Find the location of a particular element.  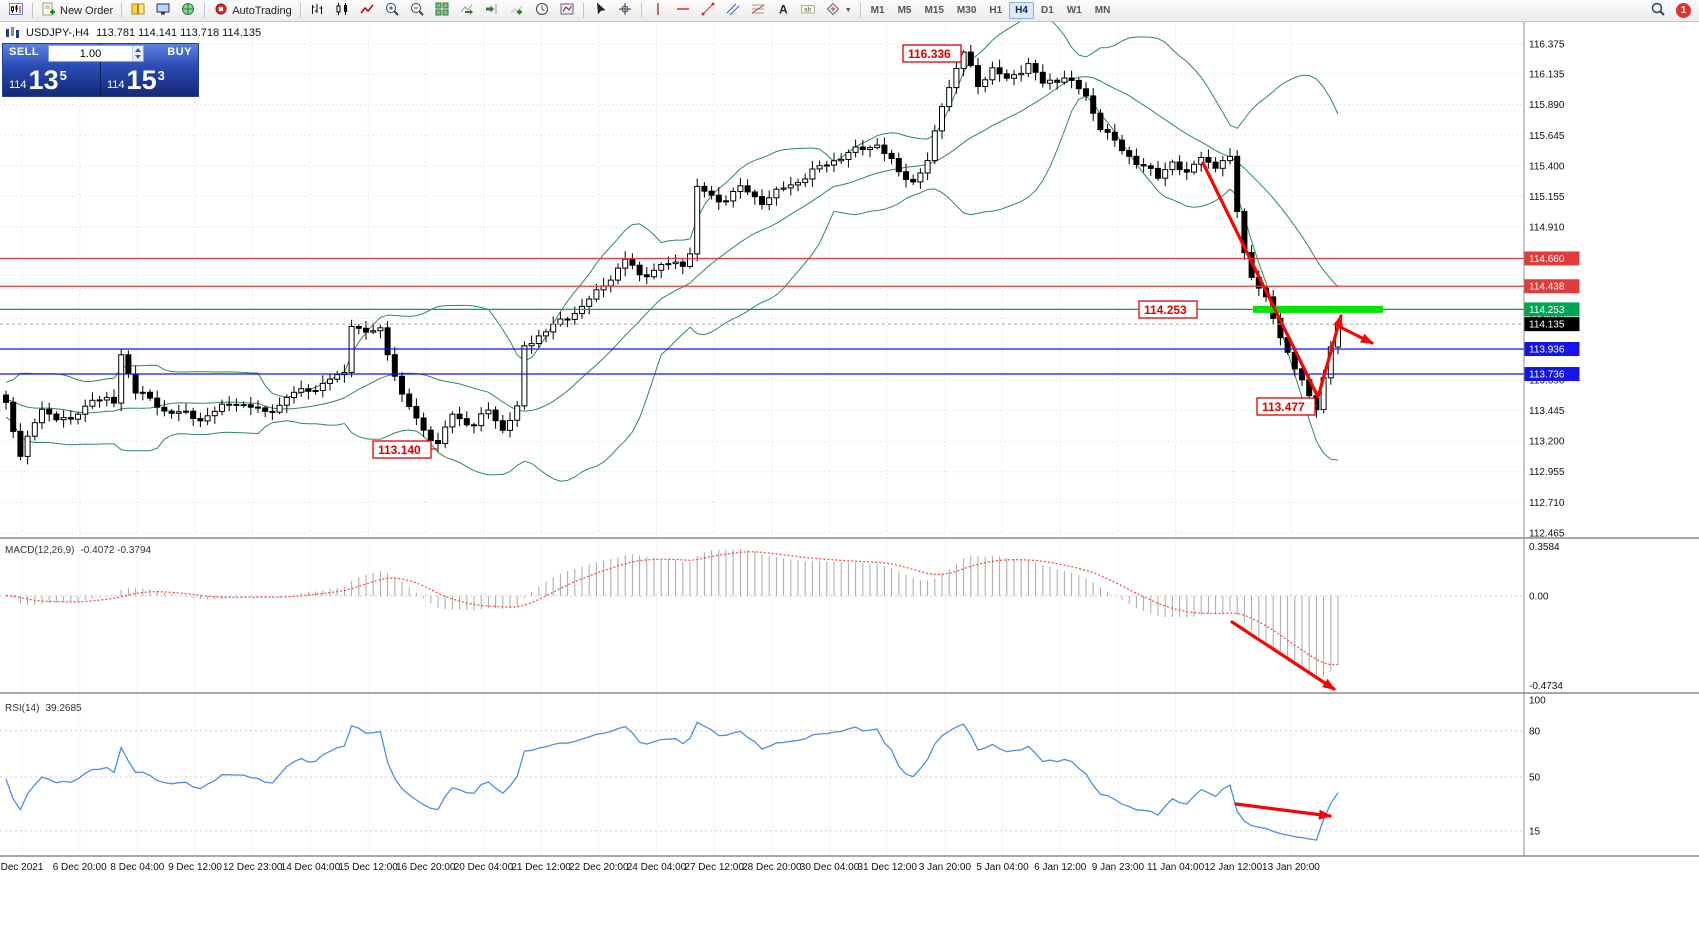

time-axis-label: 5 Jan 04:00 is located at coordinates (1002, 867).